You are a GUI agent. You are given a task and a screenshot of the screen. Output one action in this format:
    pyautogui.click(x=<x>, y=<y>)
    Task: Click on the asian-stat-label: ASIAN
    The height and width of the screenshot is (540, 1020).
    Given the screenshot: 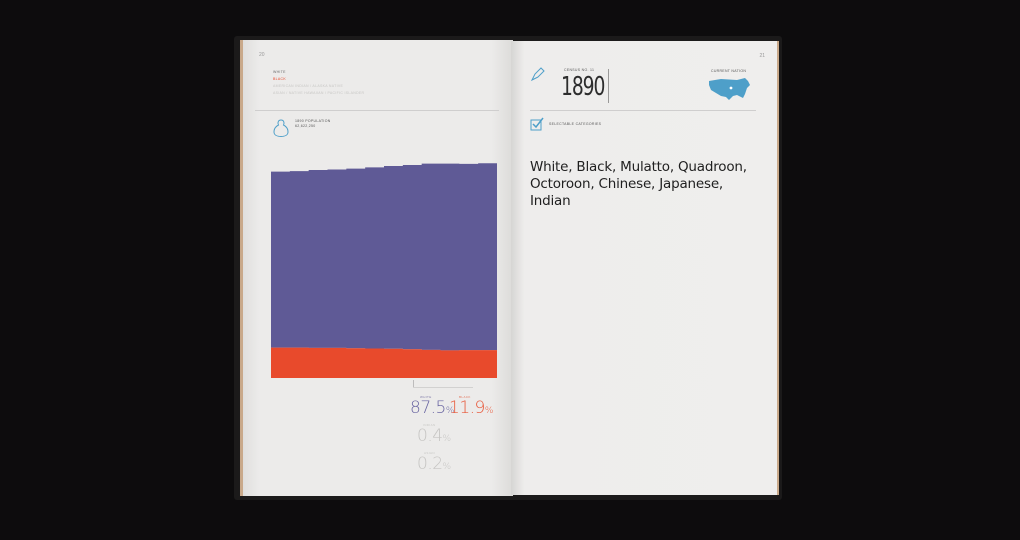 What is the action you would take?
    pyautogui.click(x=430, y=453)
    